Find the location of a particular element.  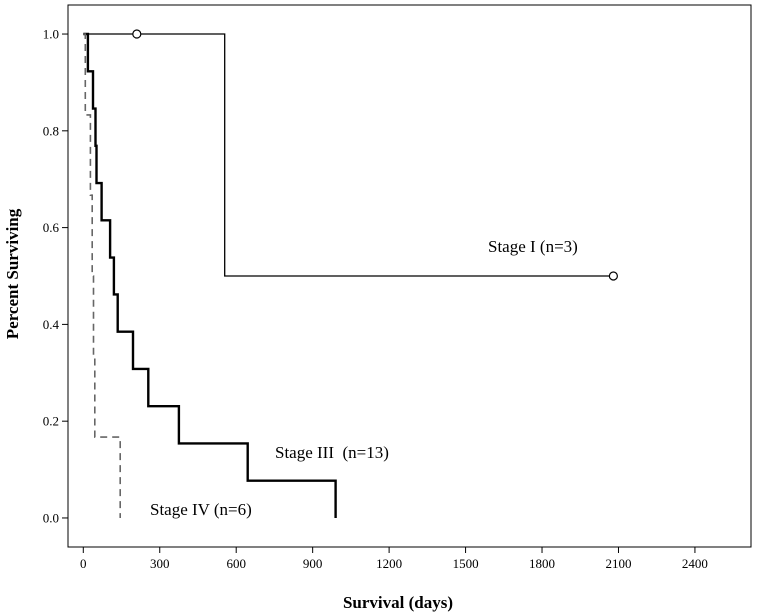

y-tick-label: 0.0 is located at coordinates (51, 517).